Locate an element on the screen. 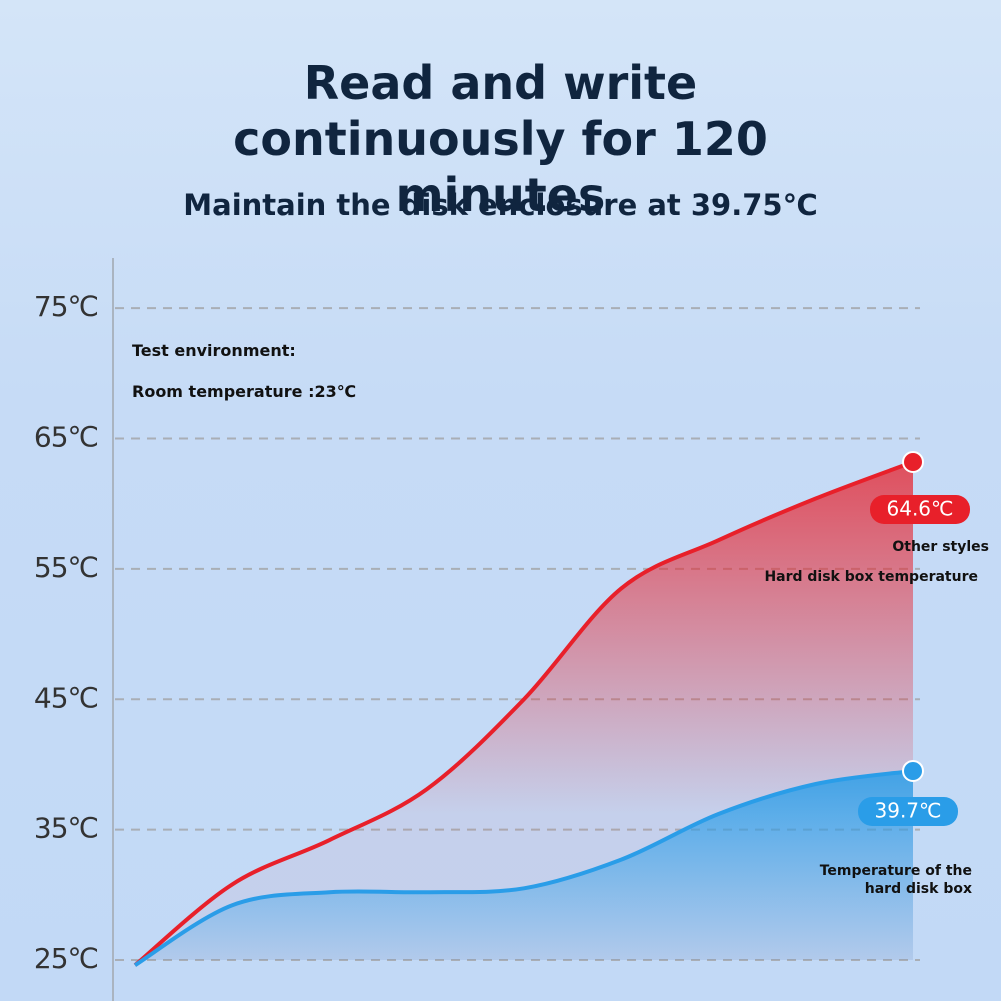  y-tick-label: 25℃ is located at coordinates (66, 958).